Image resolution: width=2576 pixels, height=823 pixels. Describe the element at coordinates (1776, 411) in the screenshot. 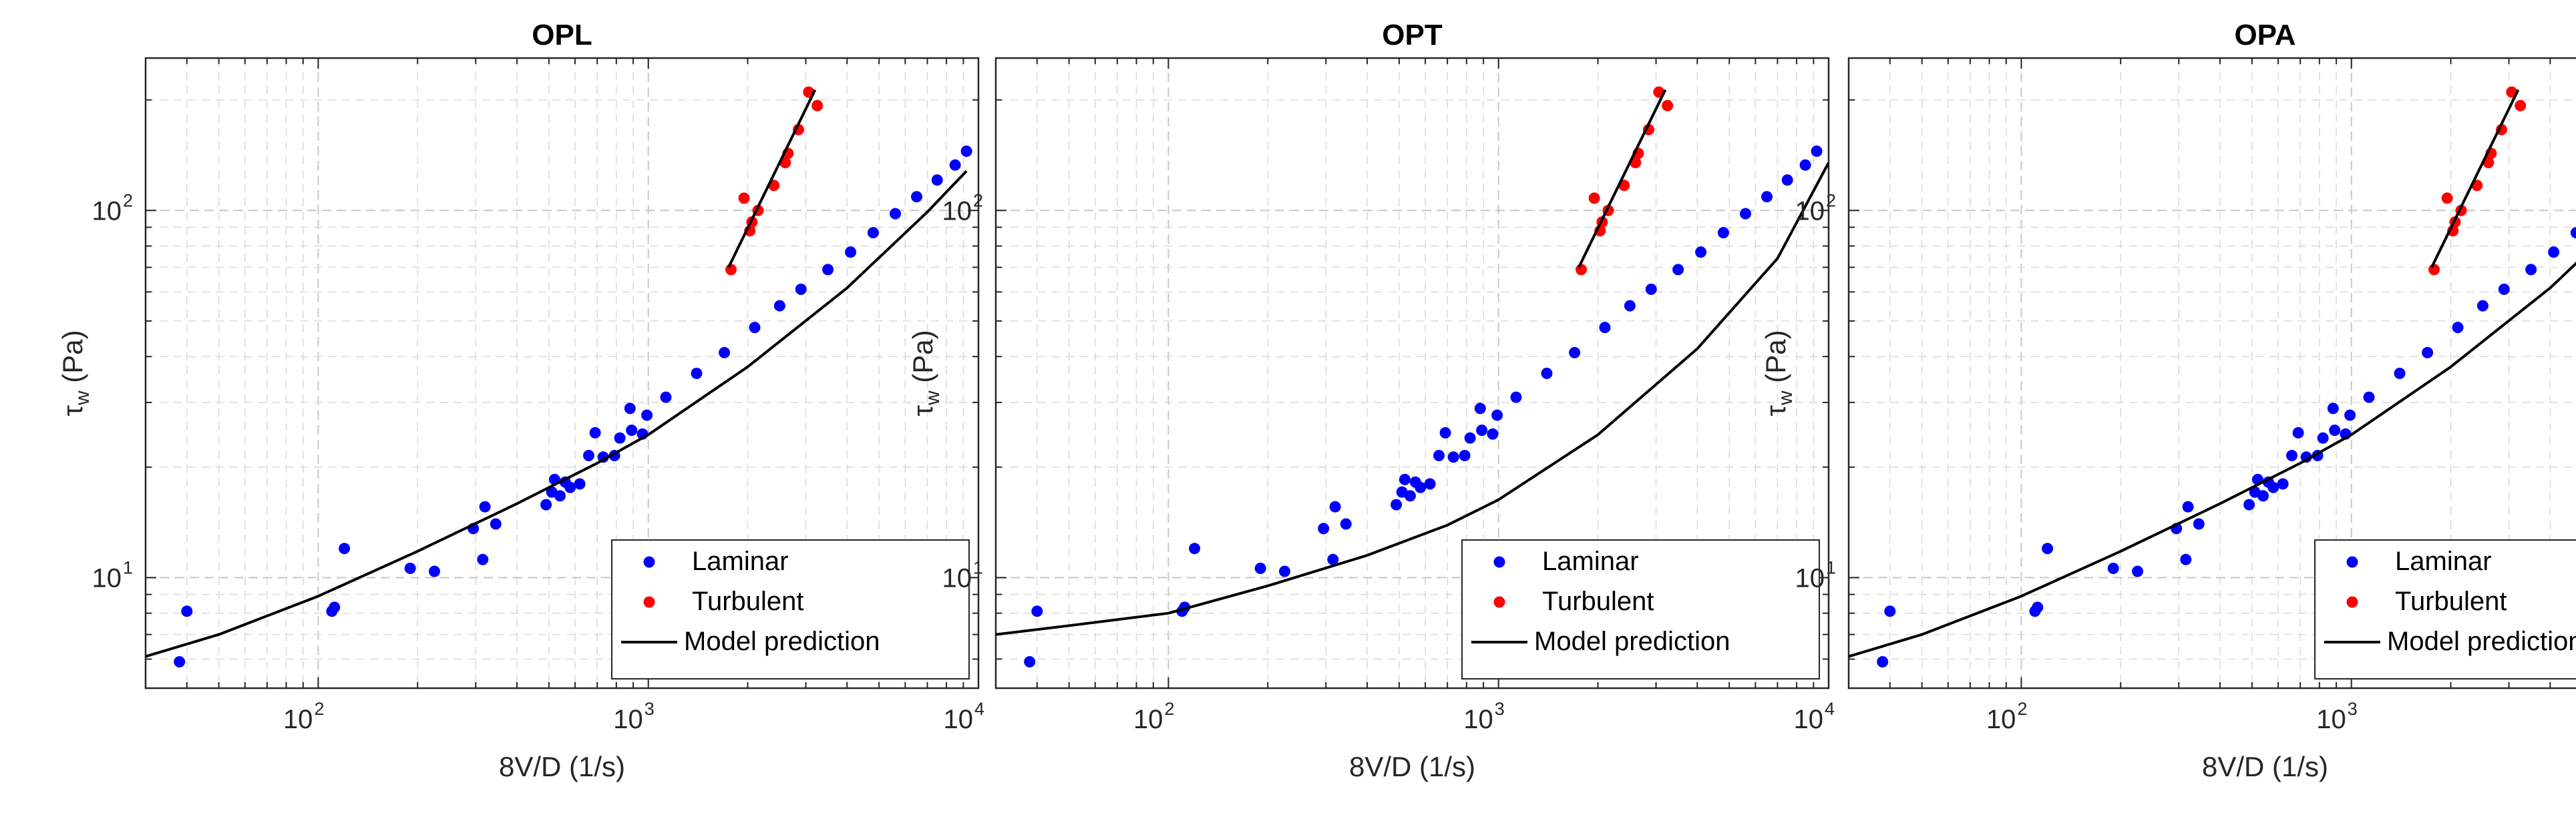

I see `y-axis-label-symbol: τ` at that location.